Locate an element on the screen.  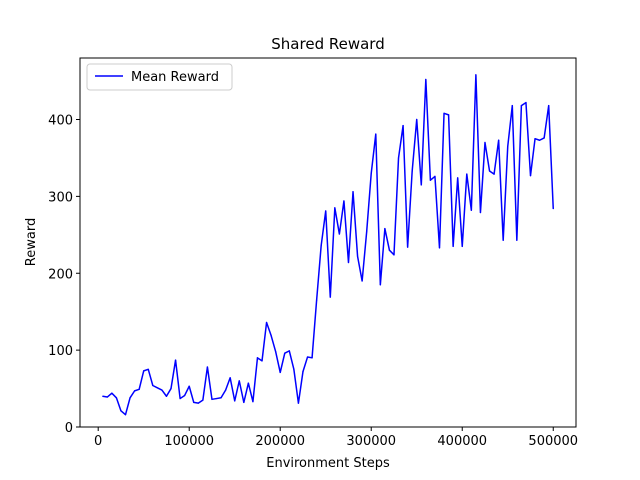
x-tick-label: 200000 is located at coordinates (280, 441).